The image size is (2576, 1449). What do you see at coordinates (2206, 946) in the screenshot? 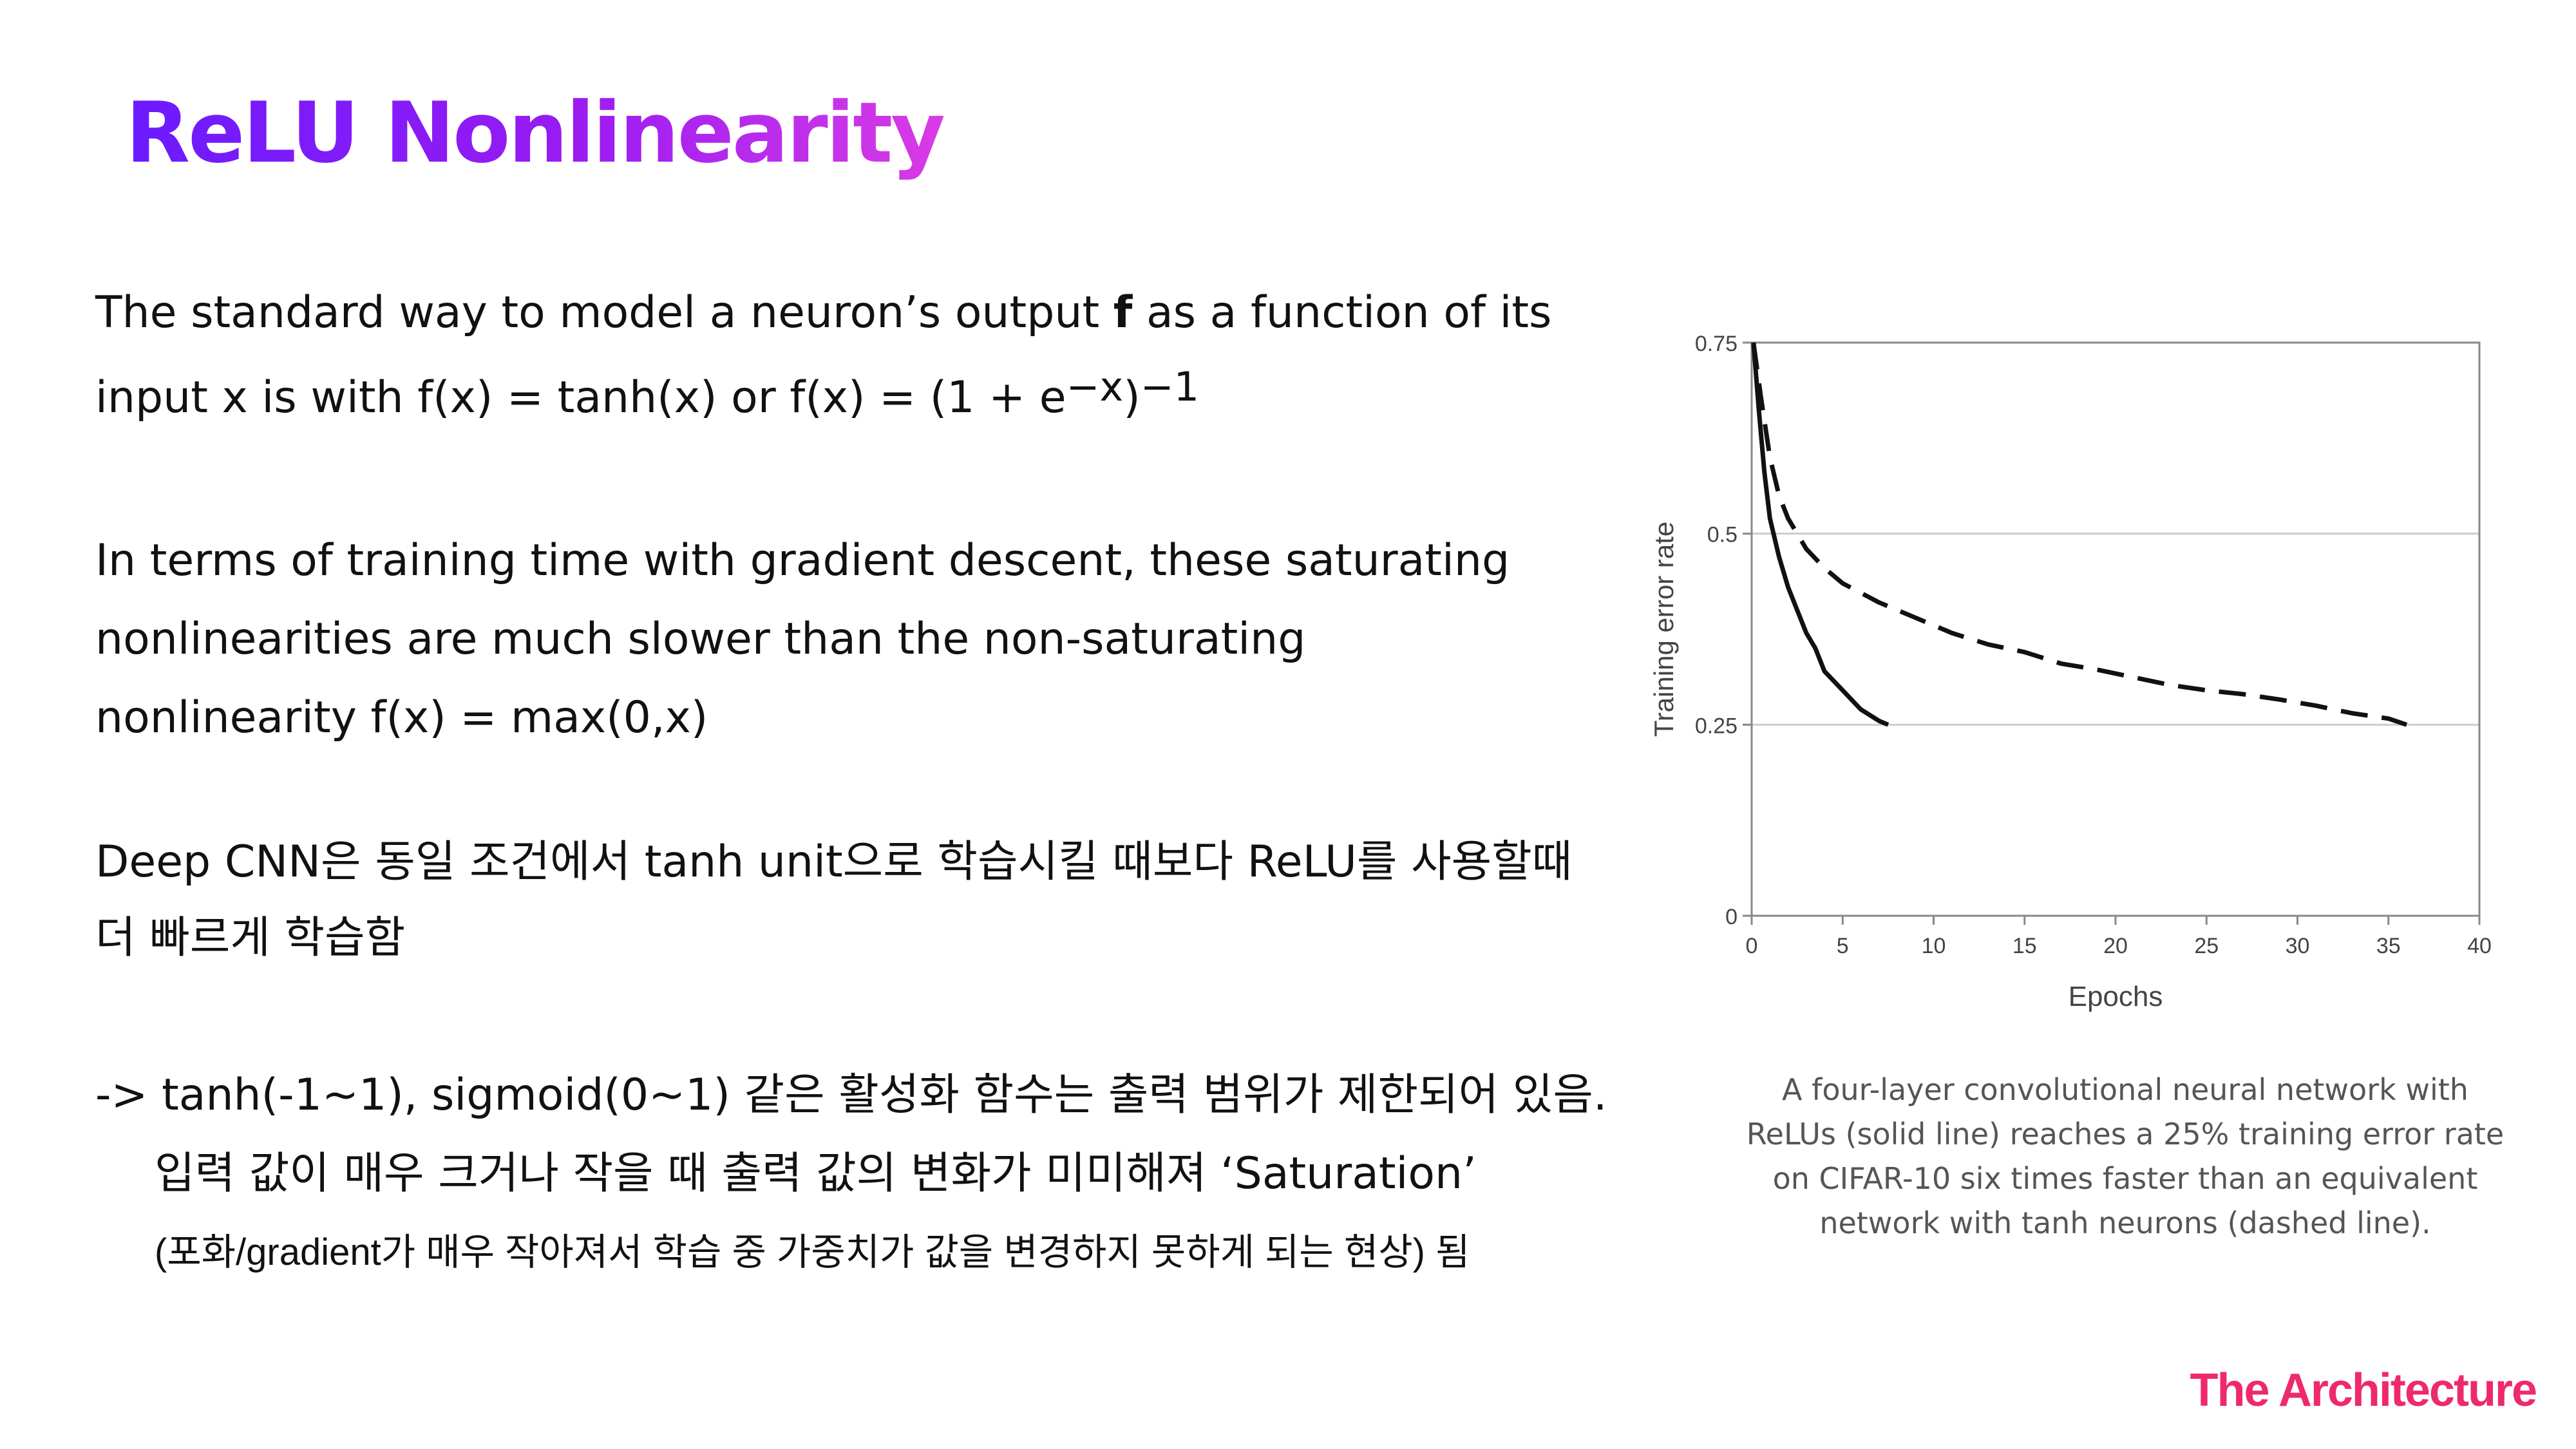
I see `x-tick-label: 25` at bounding box center [2206, 946].